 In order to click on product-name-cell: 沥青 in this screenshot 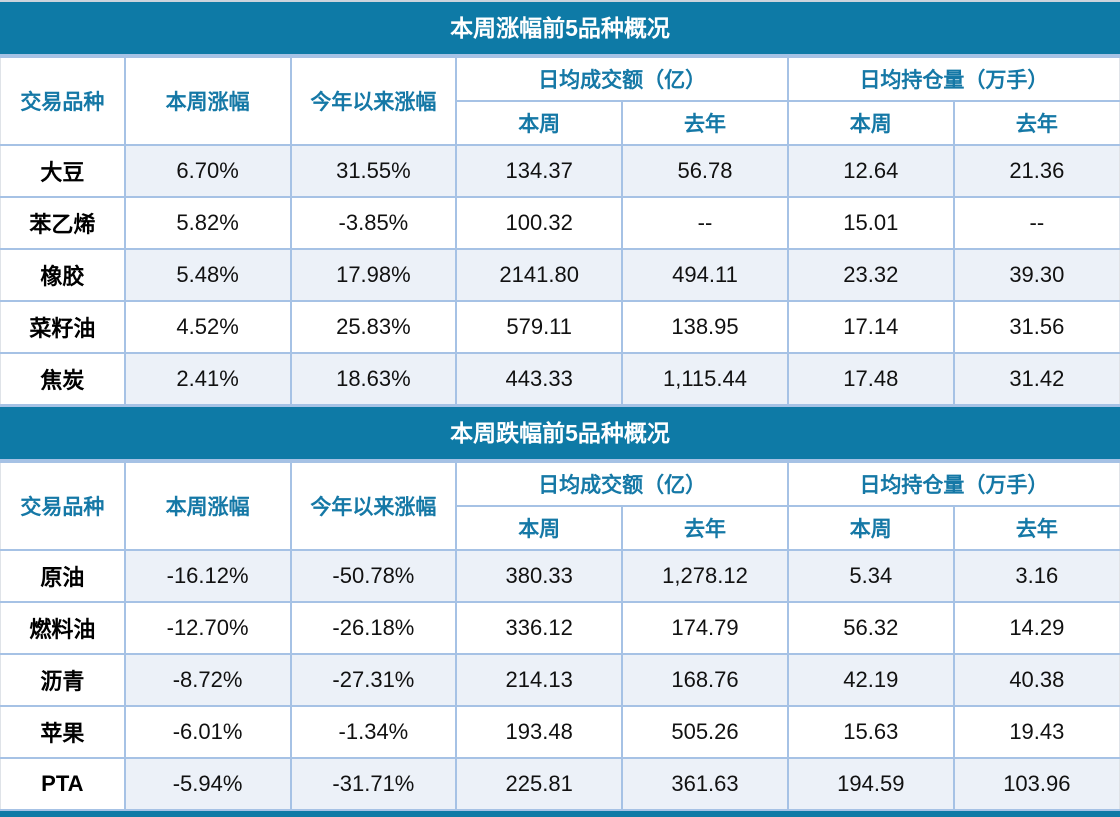, I will do `click(63, 680)`.